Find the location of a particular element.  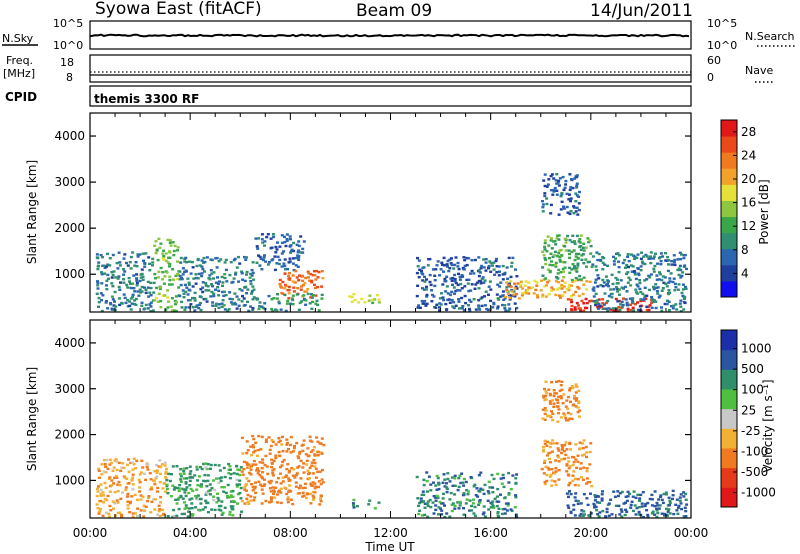

nsearch-tick-bottom: 10^0 is located at coordinates (722, 45).